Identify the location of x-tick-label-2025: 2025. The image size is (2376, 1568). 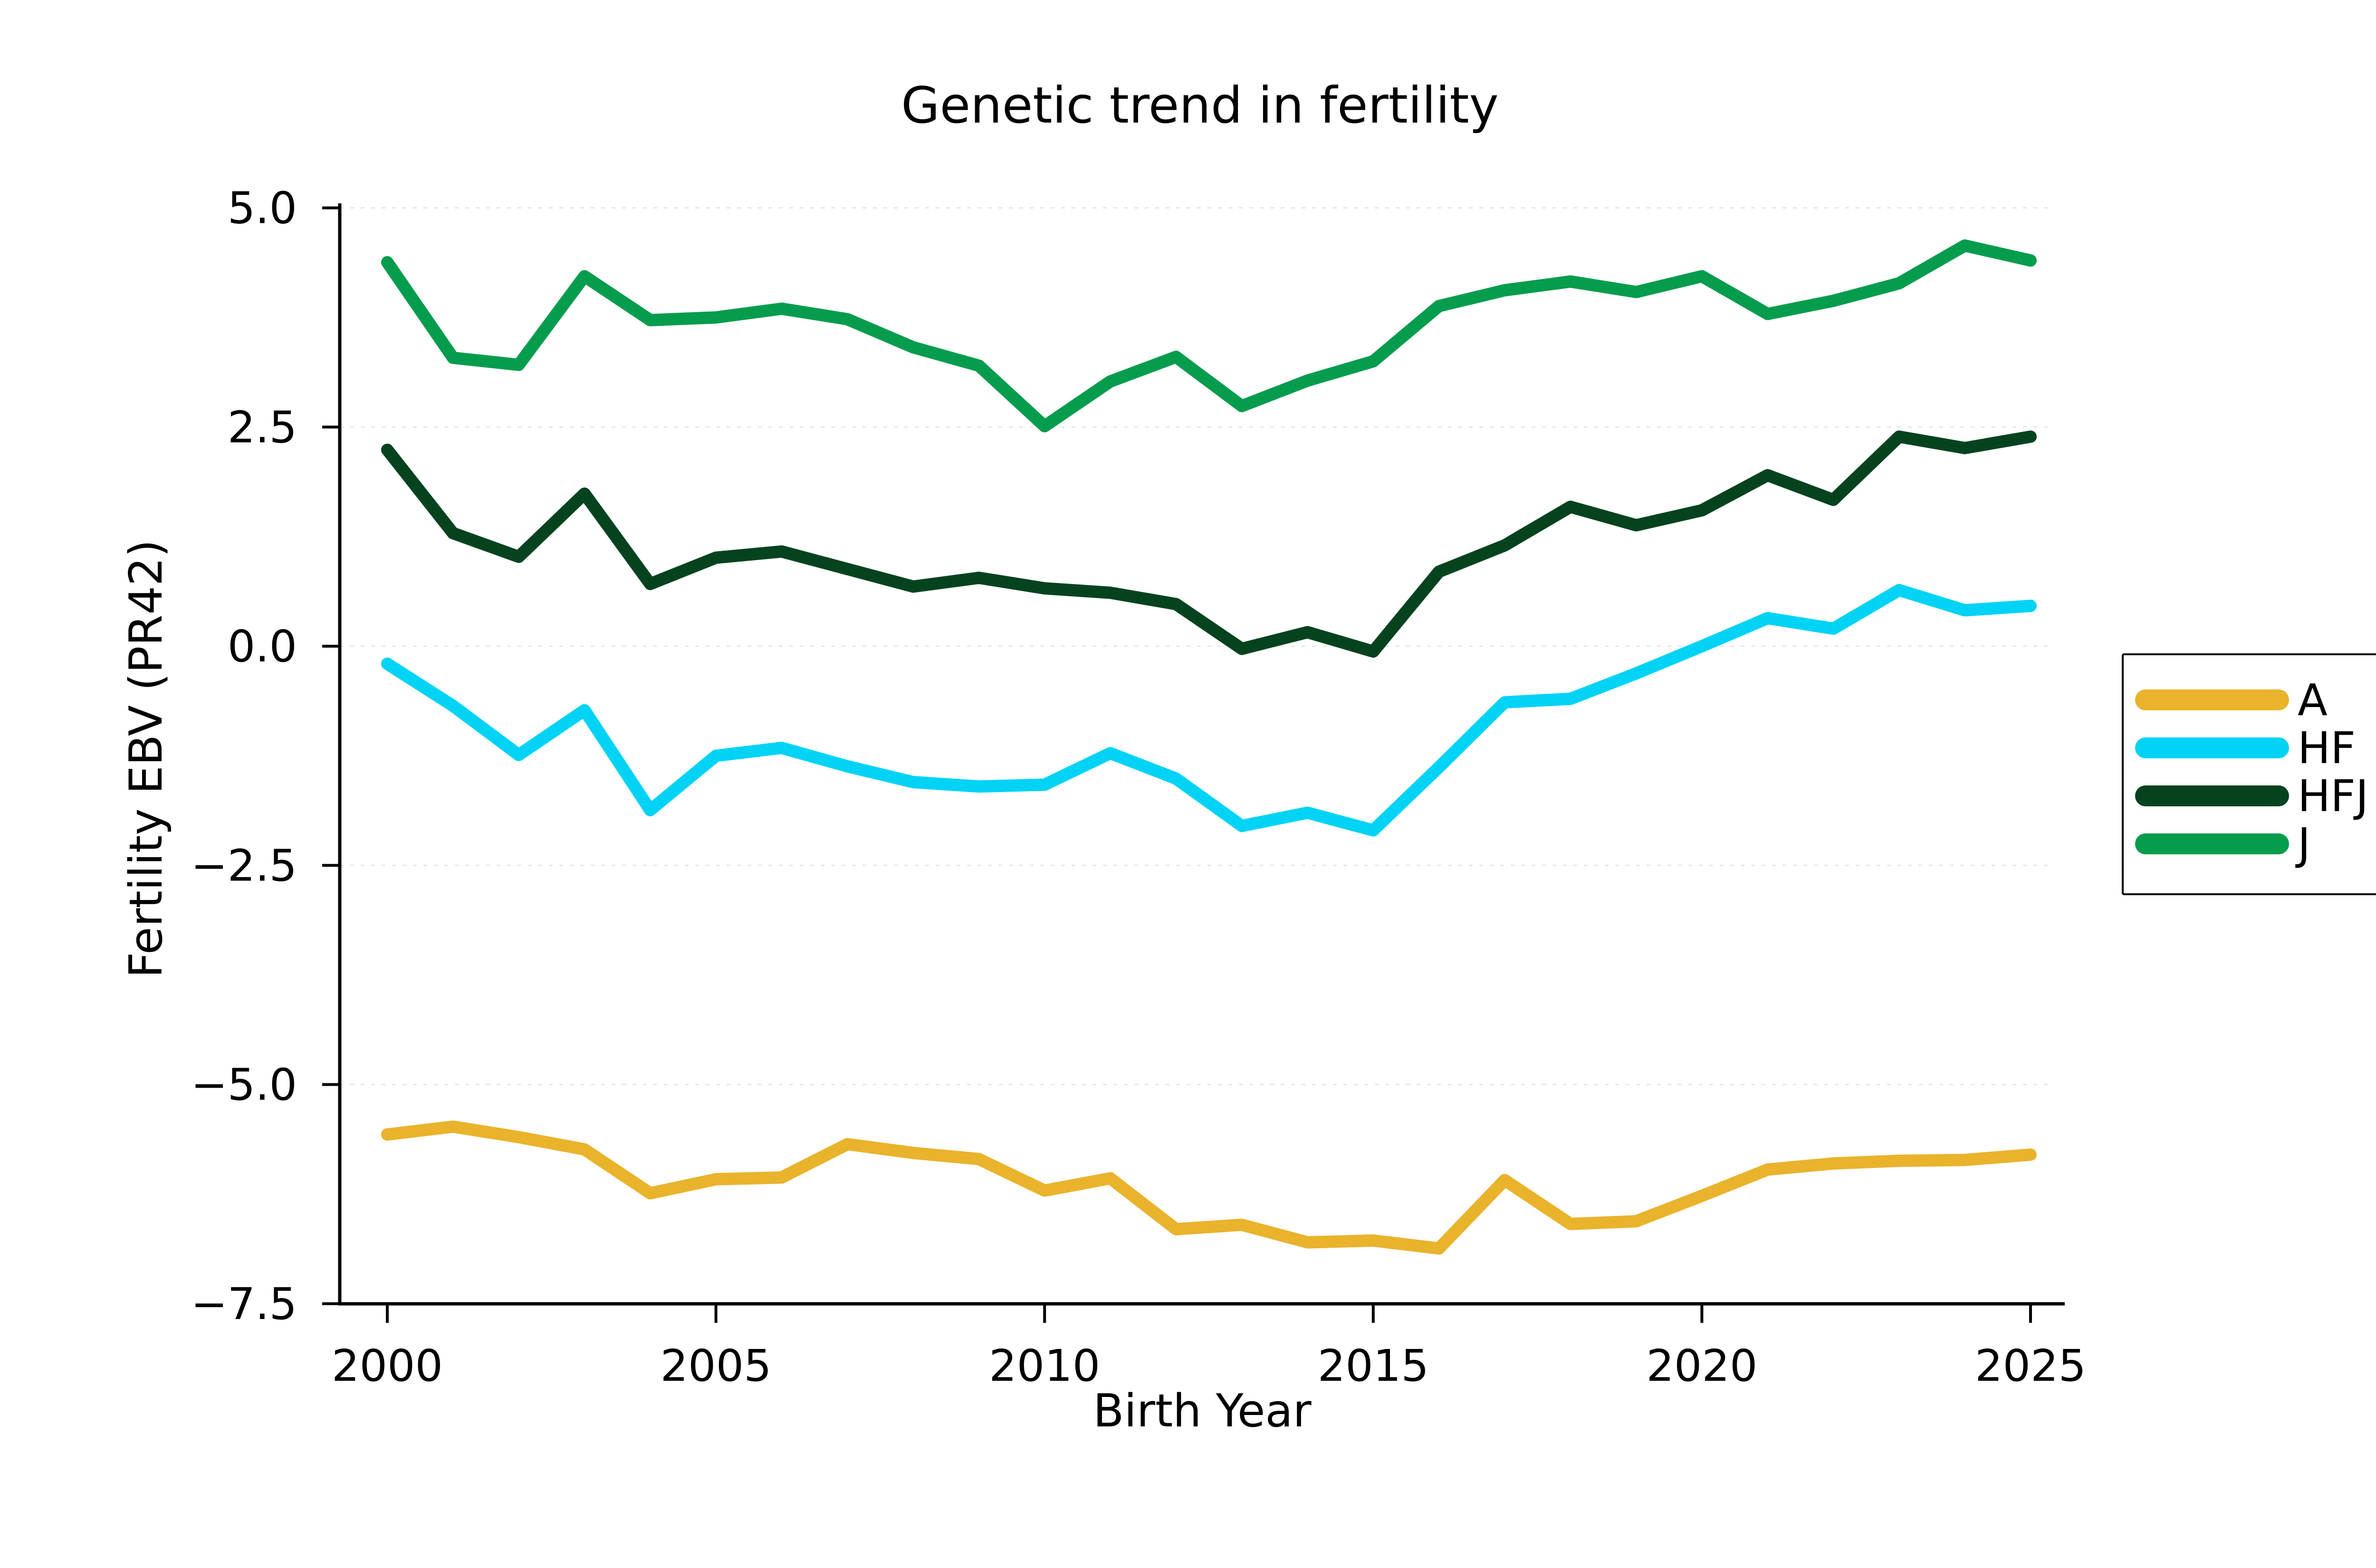
(2030, 1365).